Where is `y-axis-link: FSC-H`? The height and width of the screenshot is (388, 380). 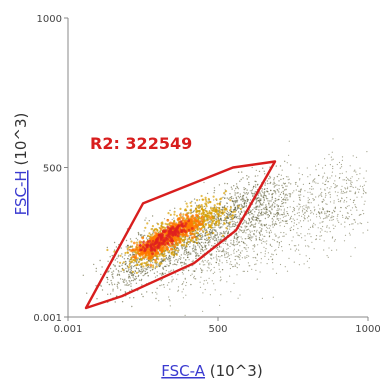
y-axis-link: FSC-H is located at coordinates (21, 192).